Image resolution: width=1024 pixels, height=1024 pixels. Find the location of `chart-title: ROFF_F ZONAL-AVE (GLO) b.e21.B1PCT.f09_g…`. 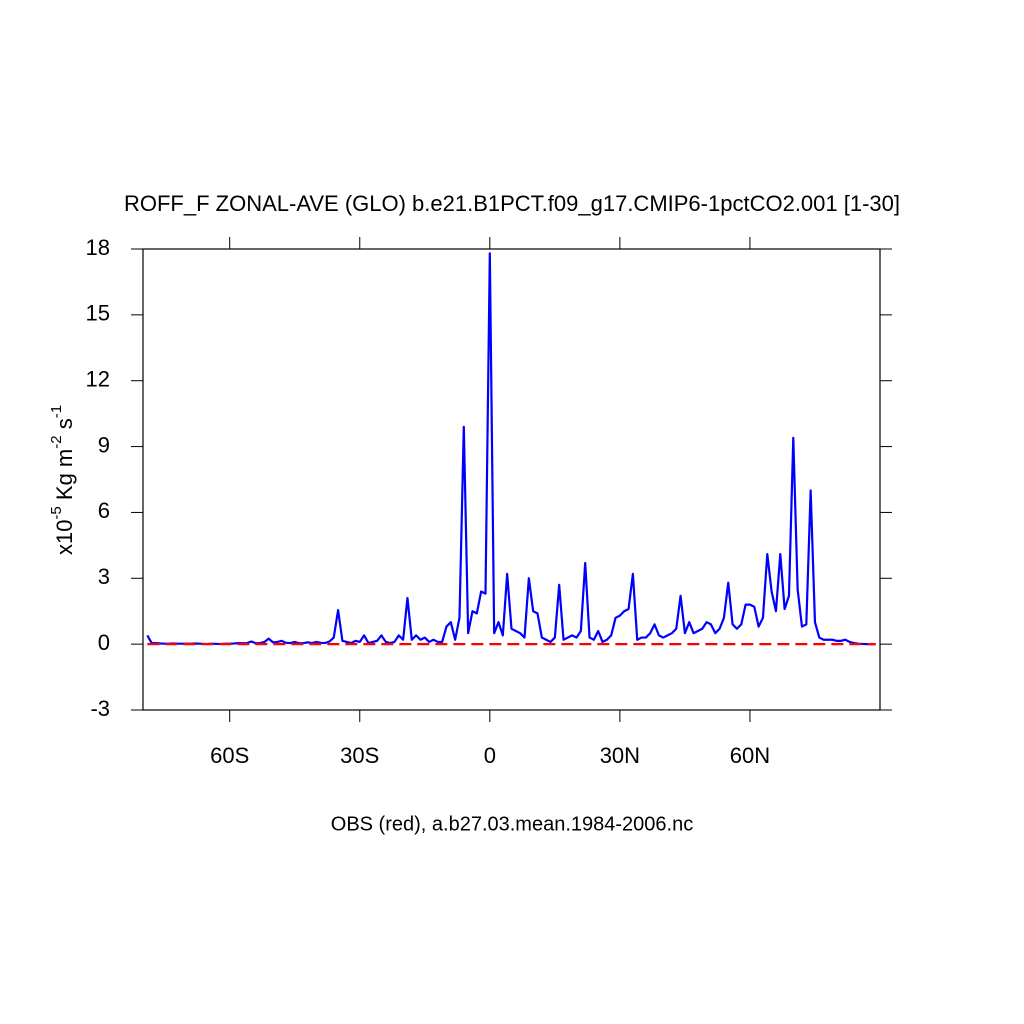

chart-title: ROFF_F ZONAL-AVE (GLO) b.e21.B1PCT.f09_g… is located at coordinates (512, 203).